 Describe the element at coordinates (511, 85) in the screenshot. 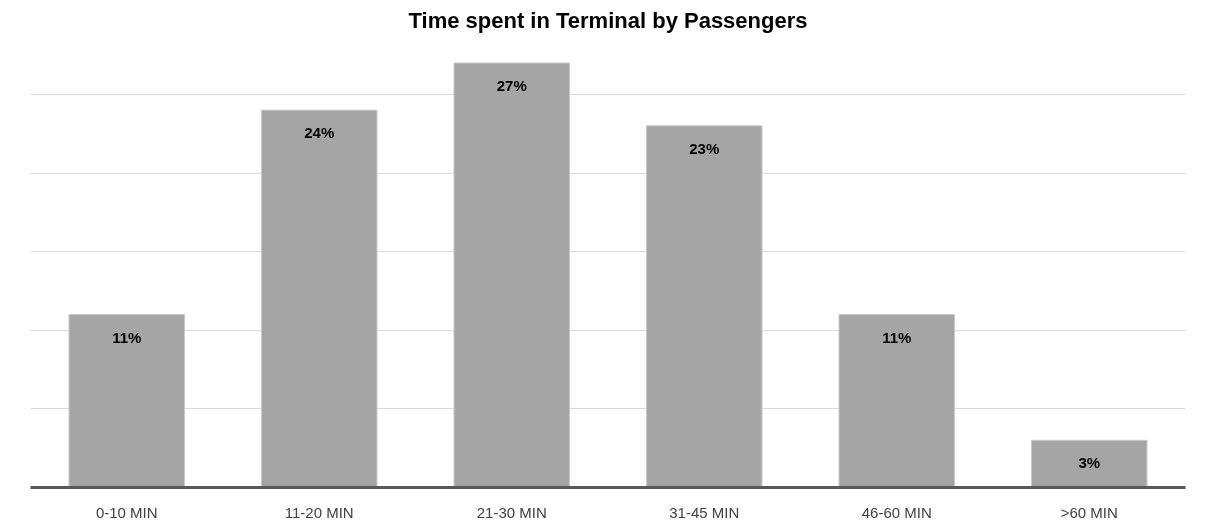

I see `data-label: 27%` at that location.